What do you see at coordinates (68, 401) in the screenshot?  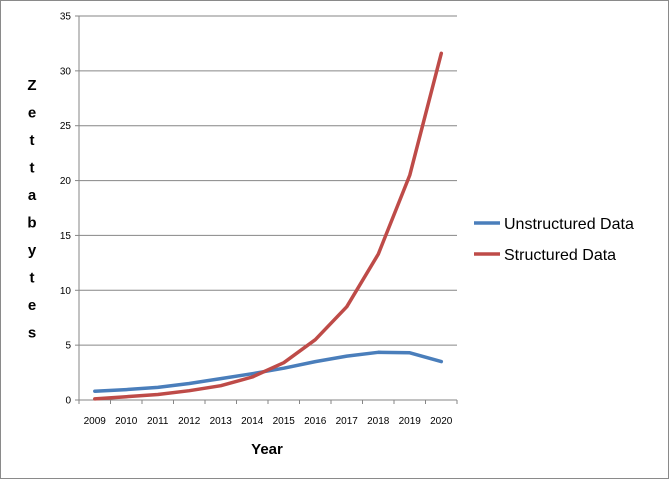 I see `y-tick-label: 0` at bounding box center [68, 401].